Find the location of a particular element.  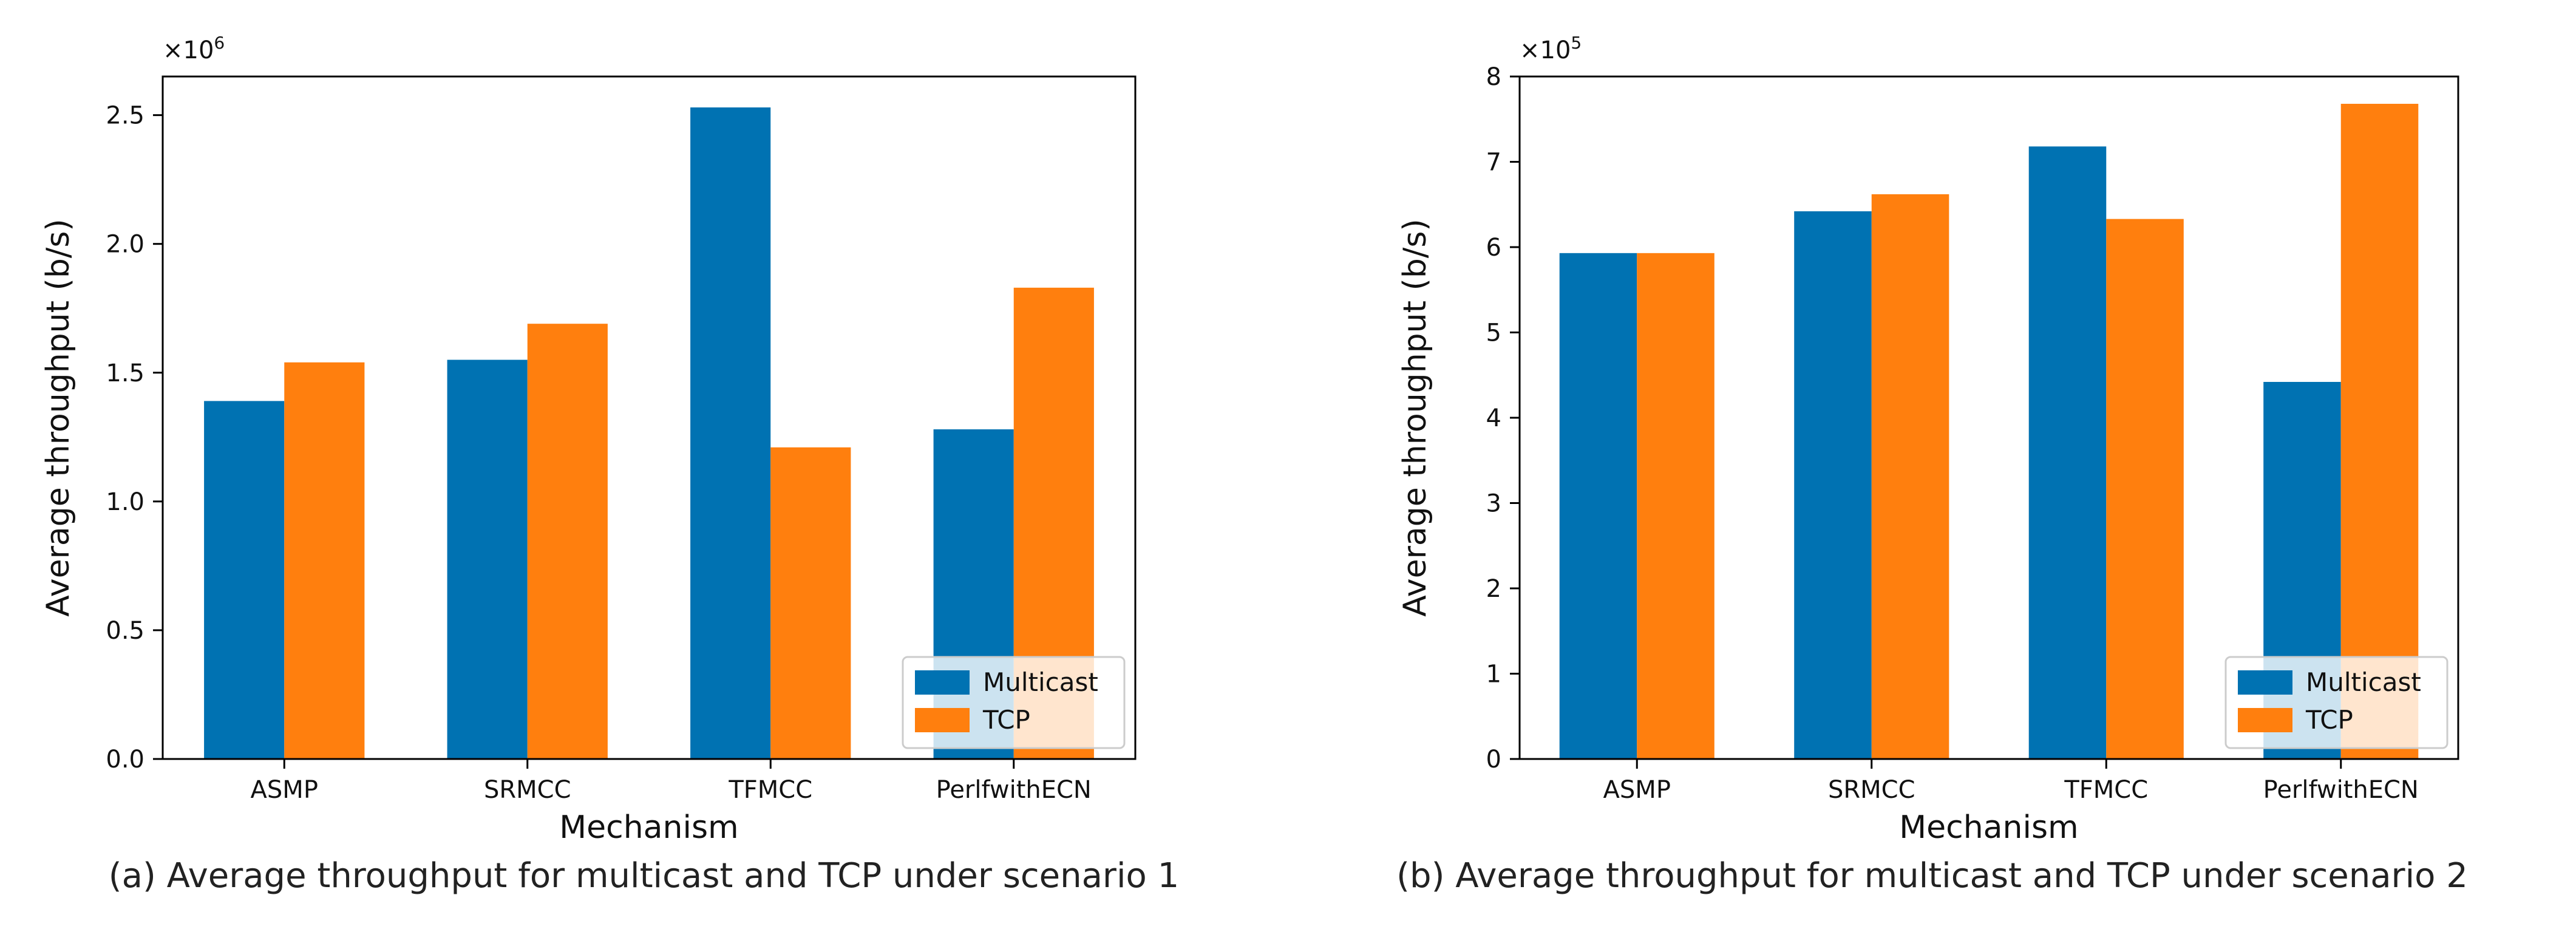

y-tick-label: 2 is located at coordinates (1493, 589).